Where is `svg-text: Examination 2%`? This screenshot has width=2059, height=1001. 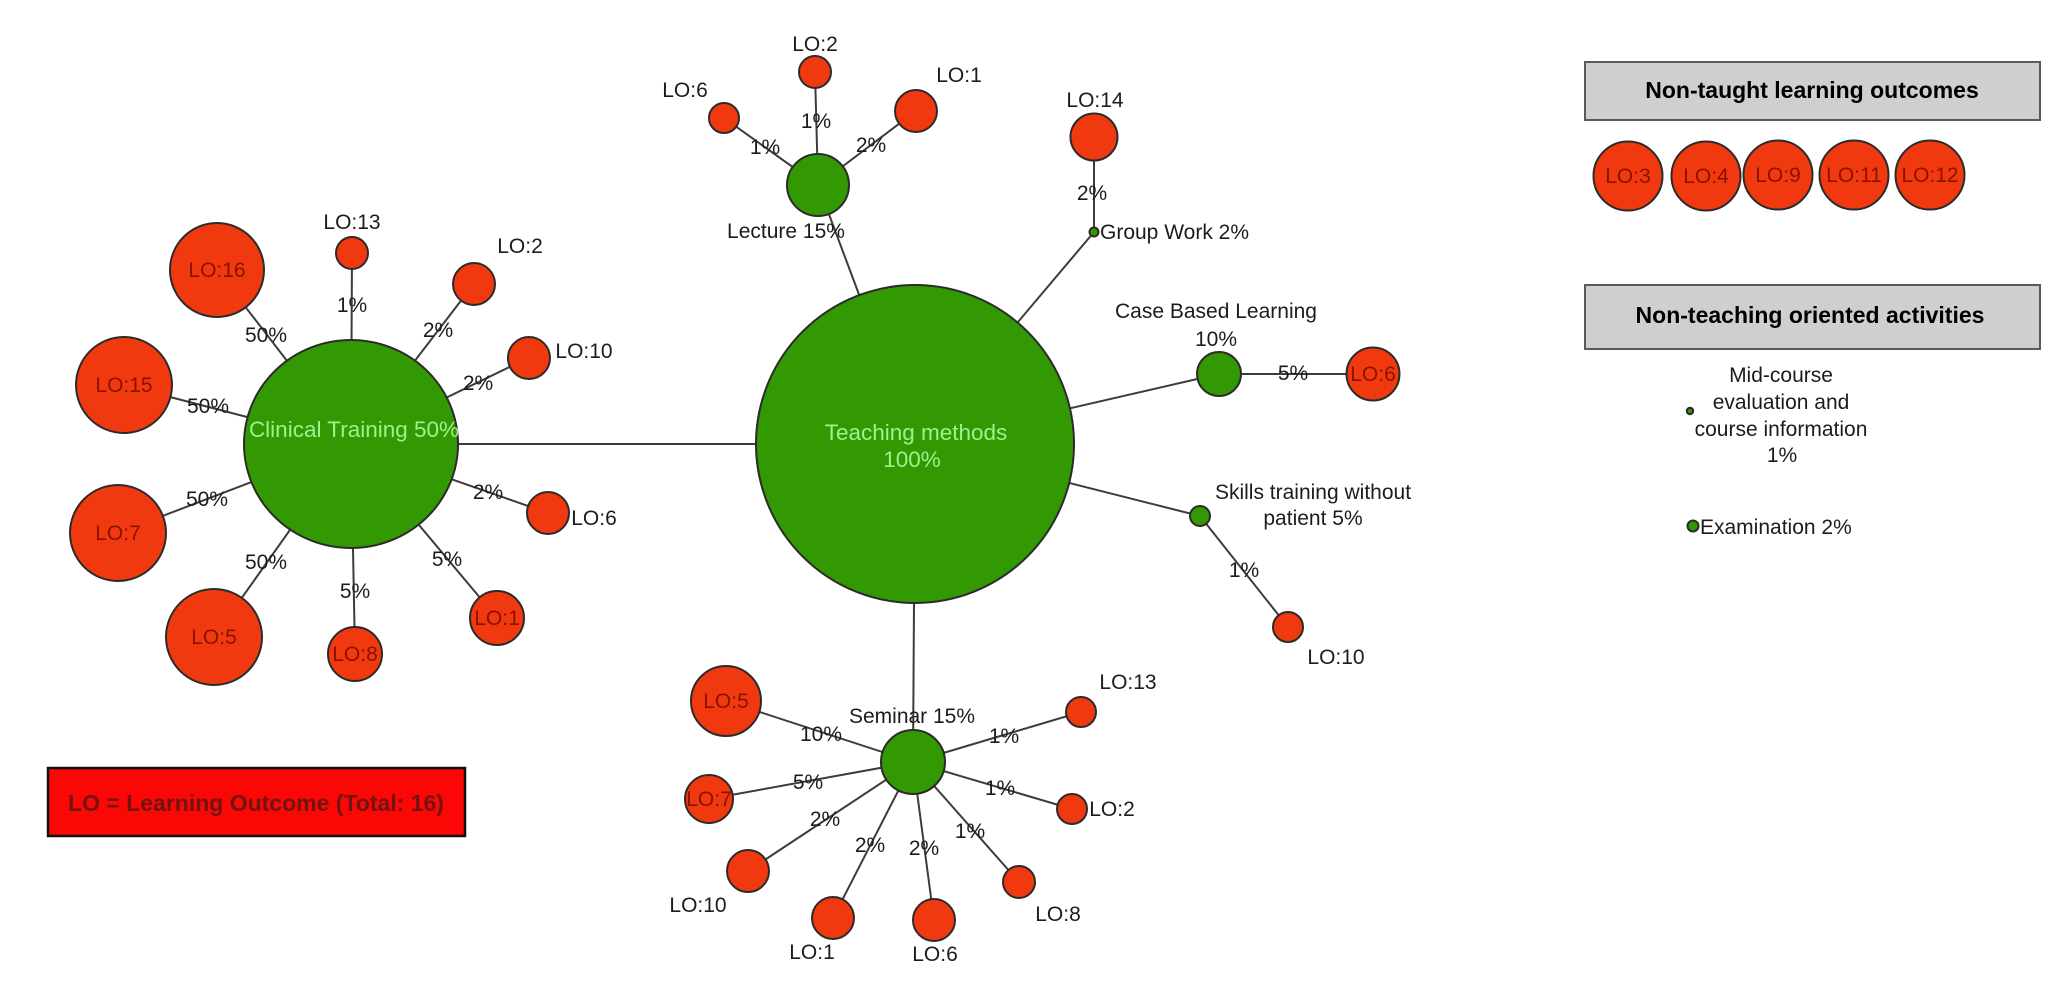
svg-text: Examination 2% is located at coordinates (1776, 527).